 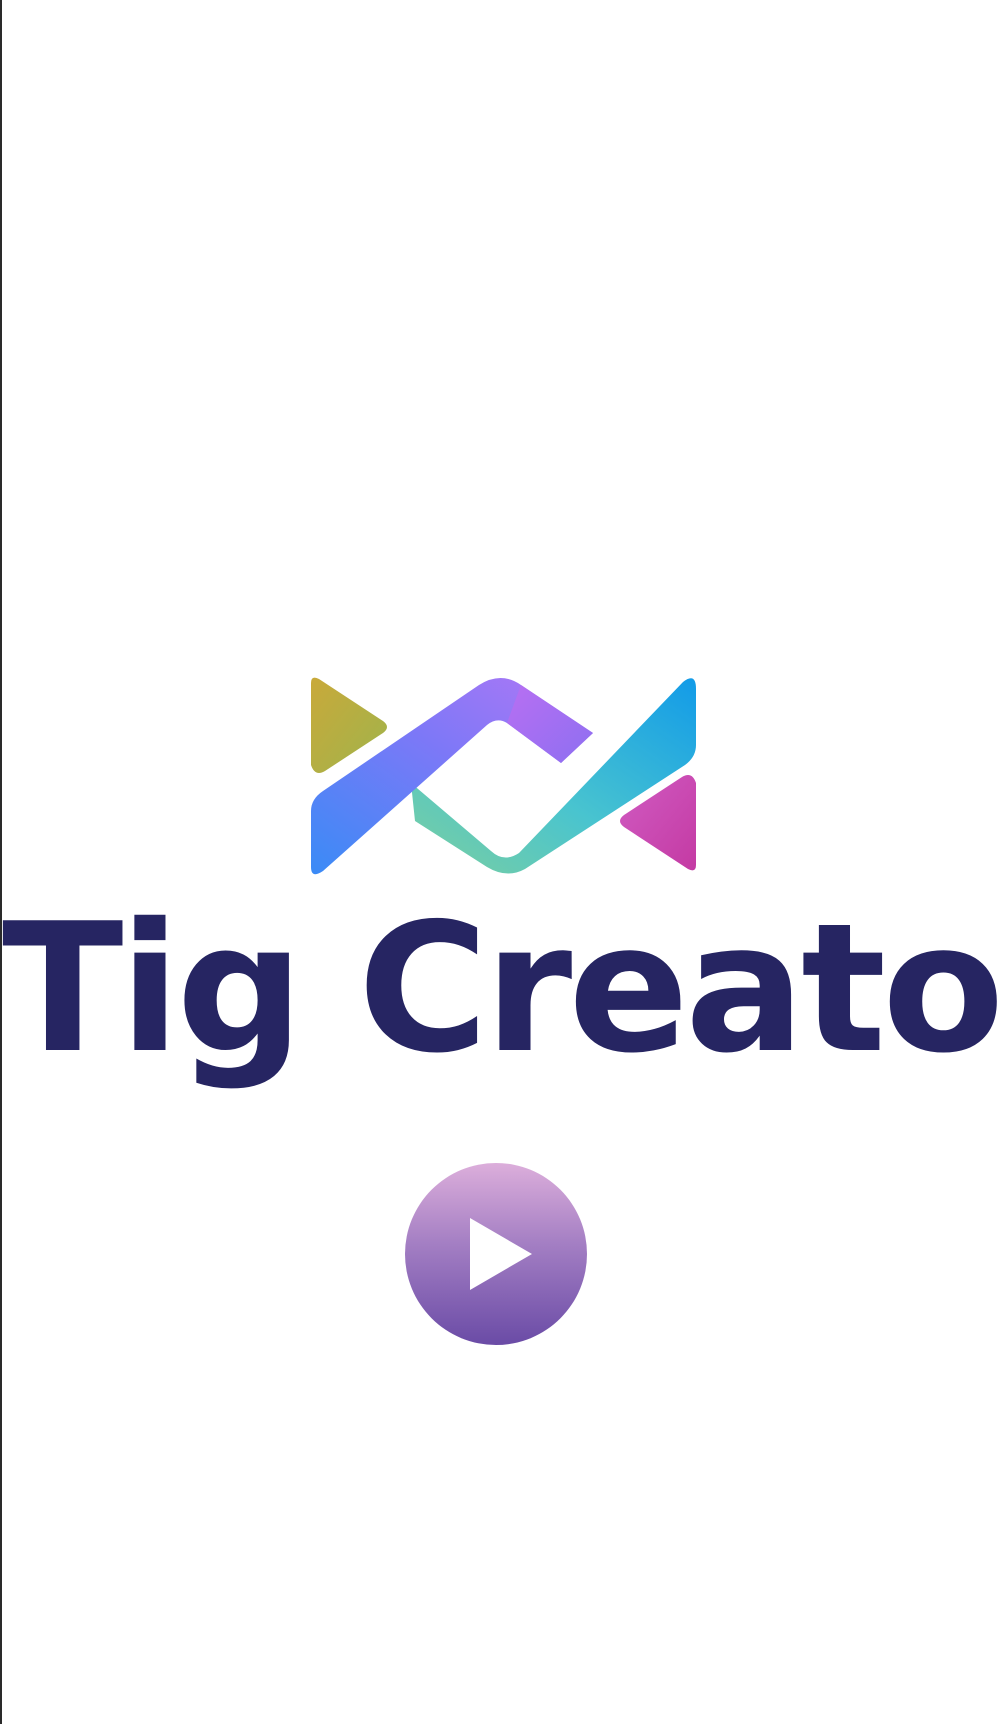 I want to click on brand-name: Tig Creator, so click(x=501, y=988).